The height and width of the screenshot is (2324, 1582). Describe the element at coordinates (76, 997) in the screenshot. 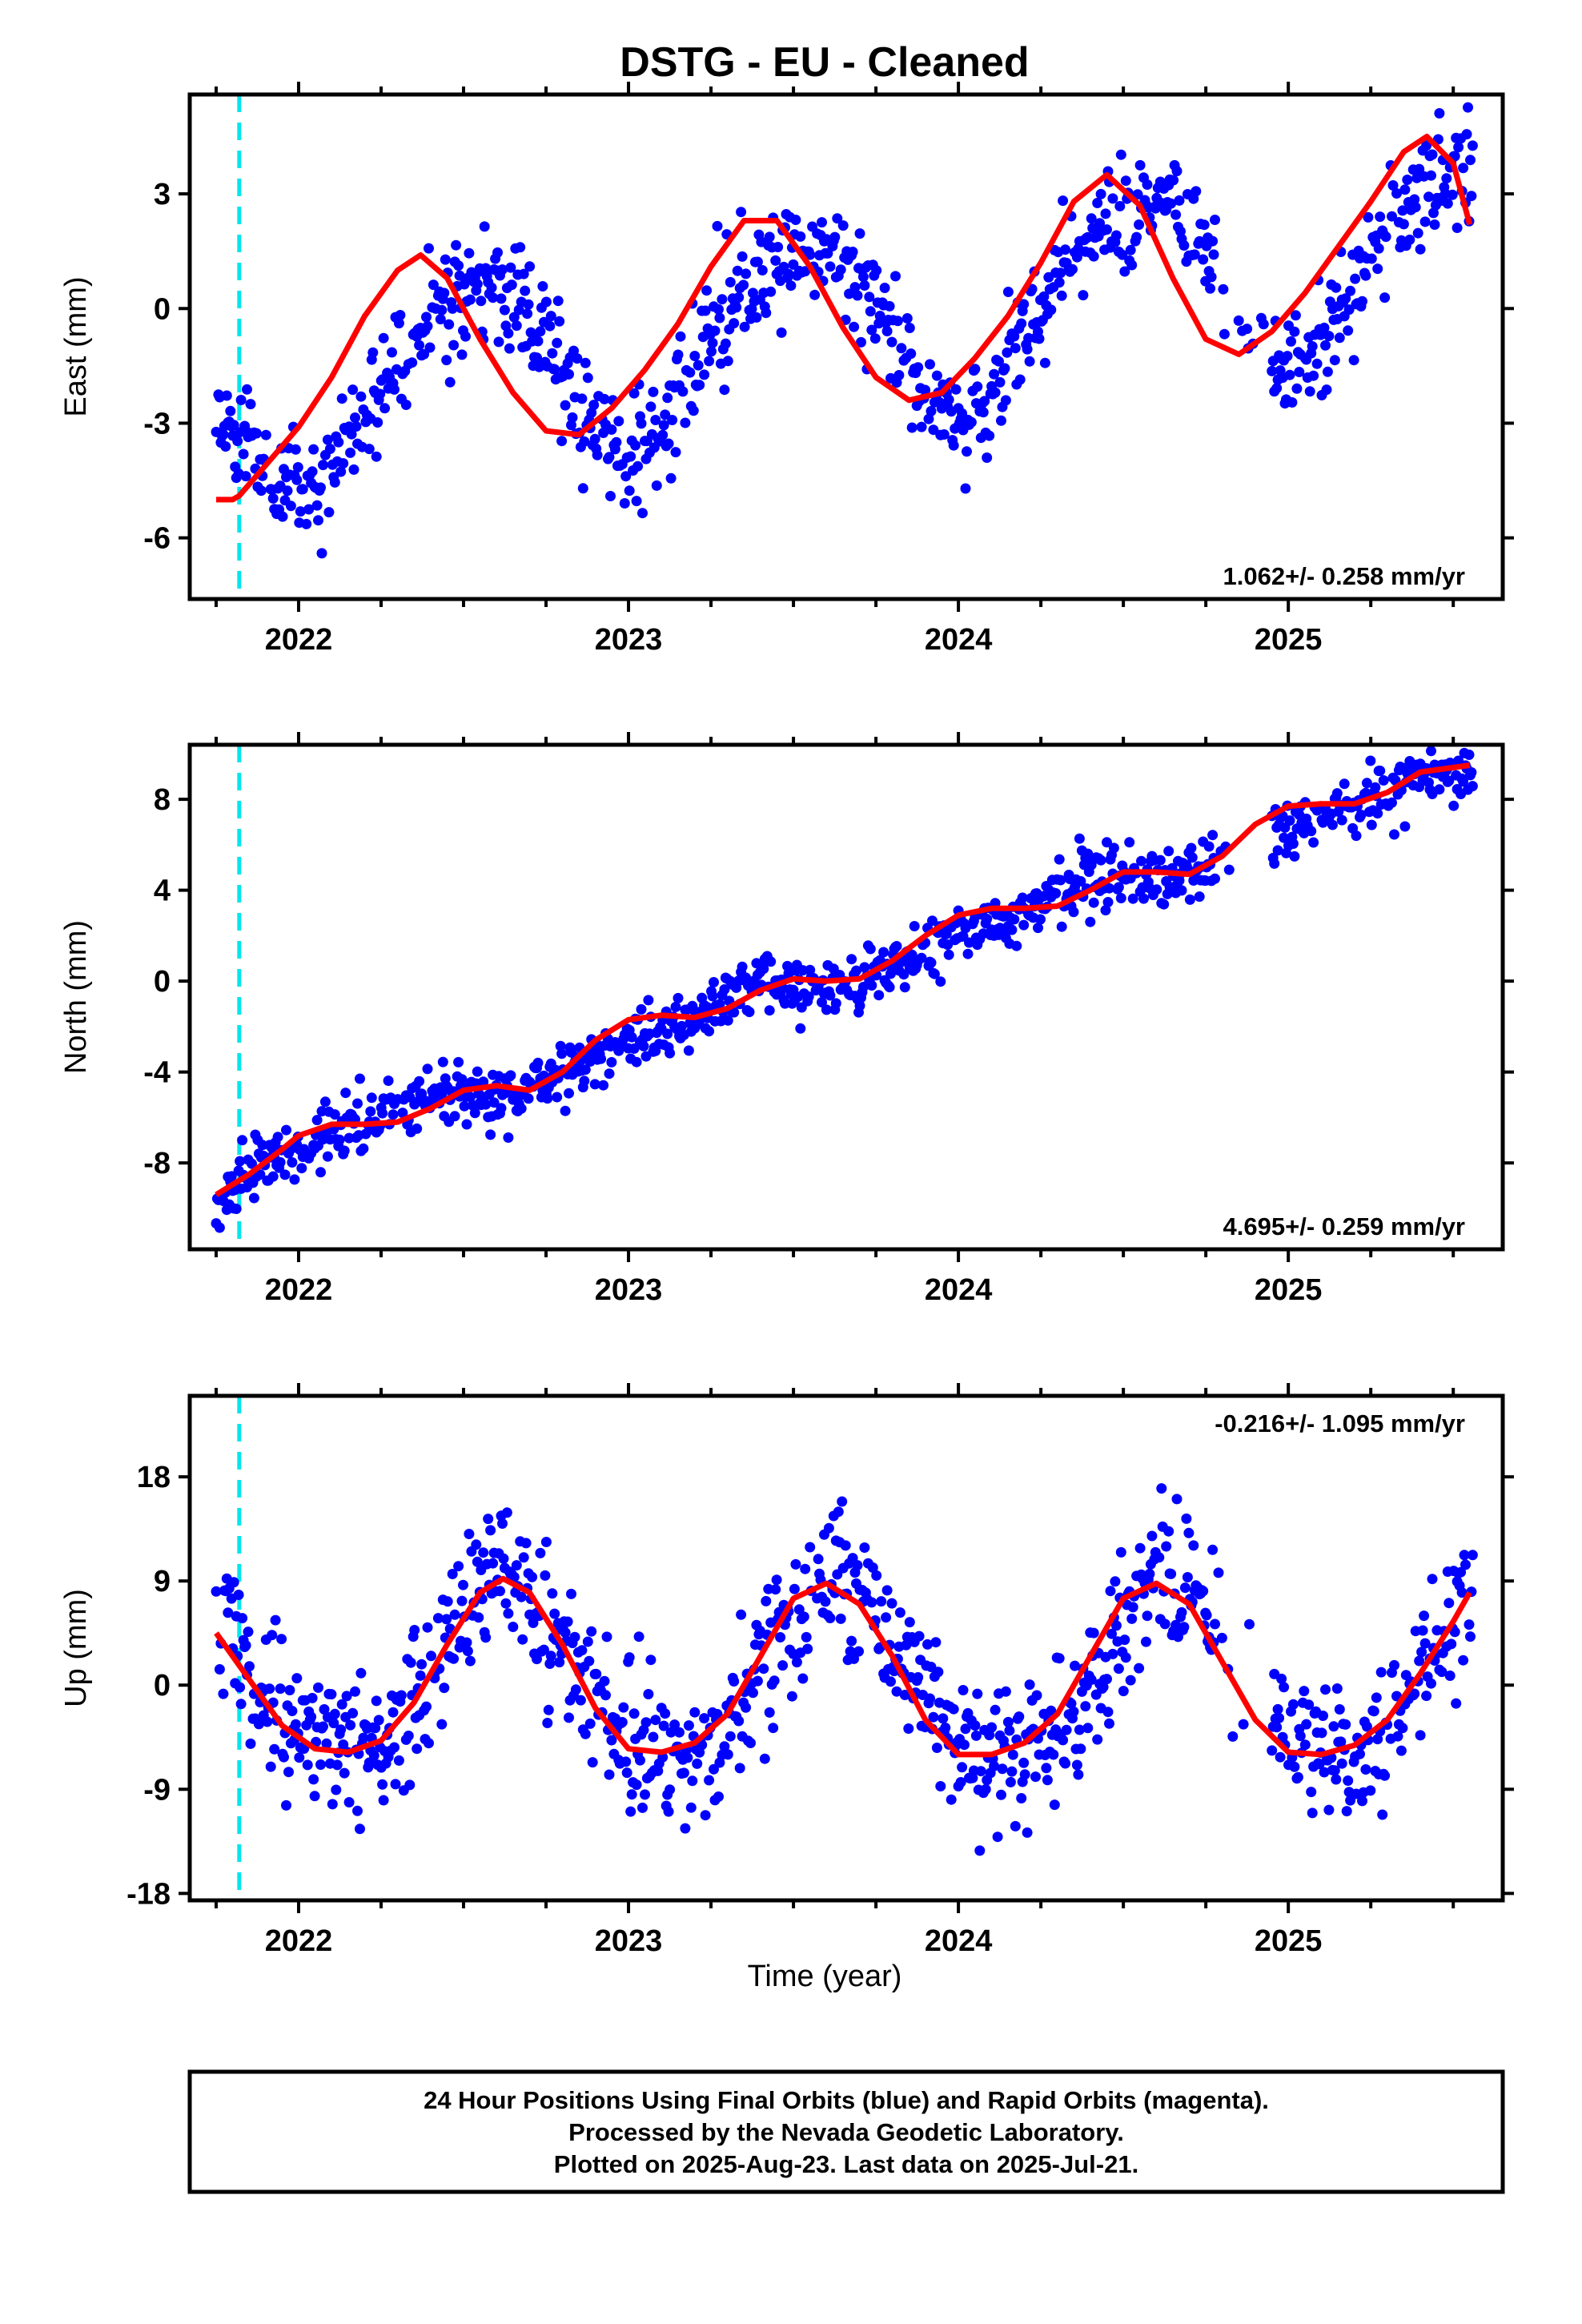

I see `y-axis-label: North (mm)` at that location.